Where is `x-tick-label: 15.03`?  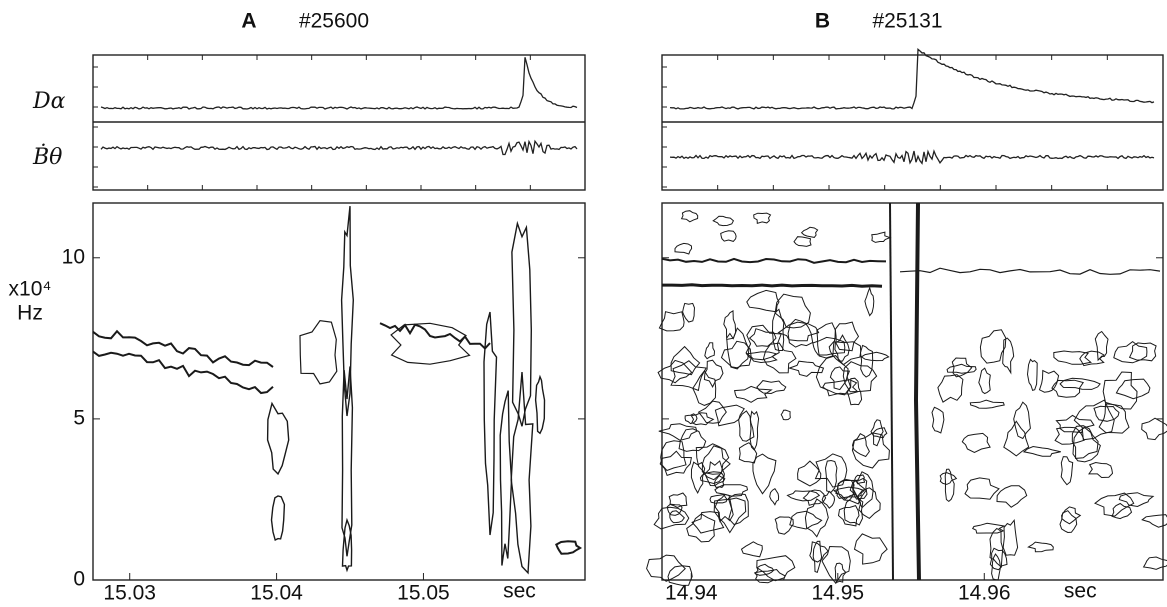
x-tick-label: 15.03 is located at coordinates (129, 593).